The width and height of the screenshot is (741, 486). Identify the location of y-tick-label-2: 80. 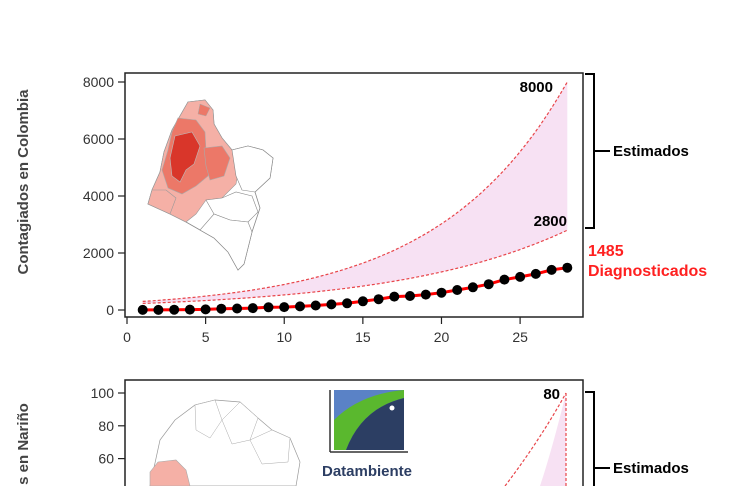
(106, 426).